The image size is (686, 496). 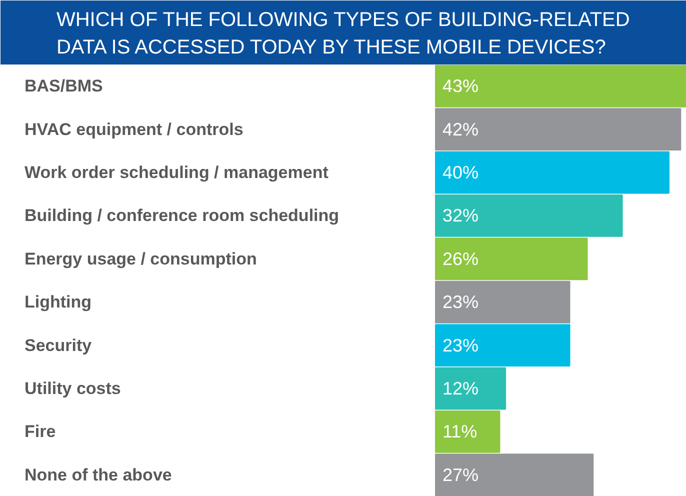 I want to click on chart-title: WHICH OF THE FOLLOWING TYPES OF BUILDING-RELATED DATA IS ACCESSED TODAY BY THESE MOBILE DEVICES?, so click(x=343, y=33).